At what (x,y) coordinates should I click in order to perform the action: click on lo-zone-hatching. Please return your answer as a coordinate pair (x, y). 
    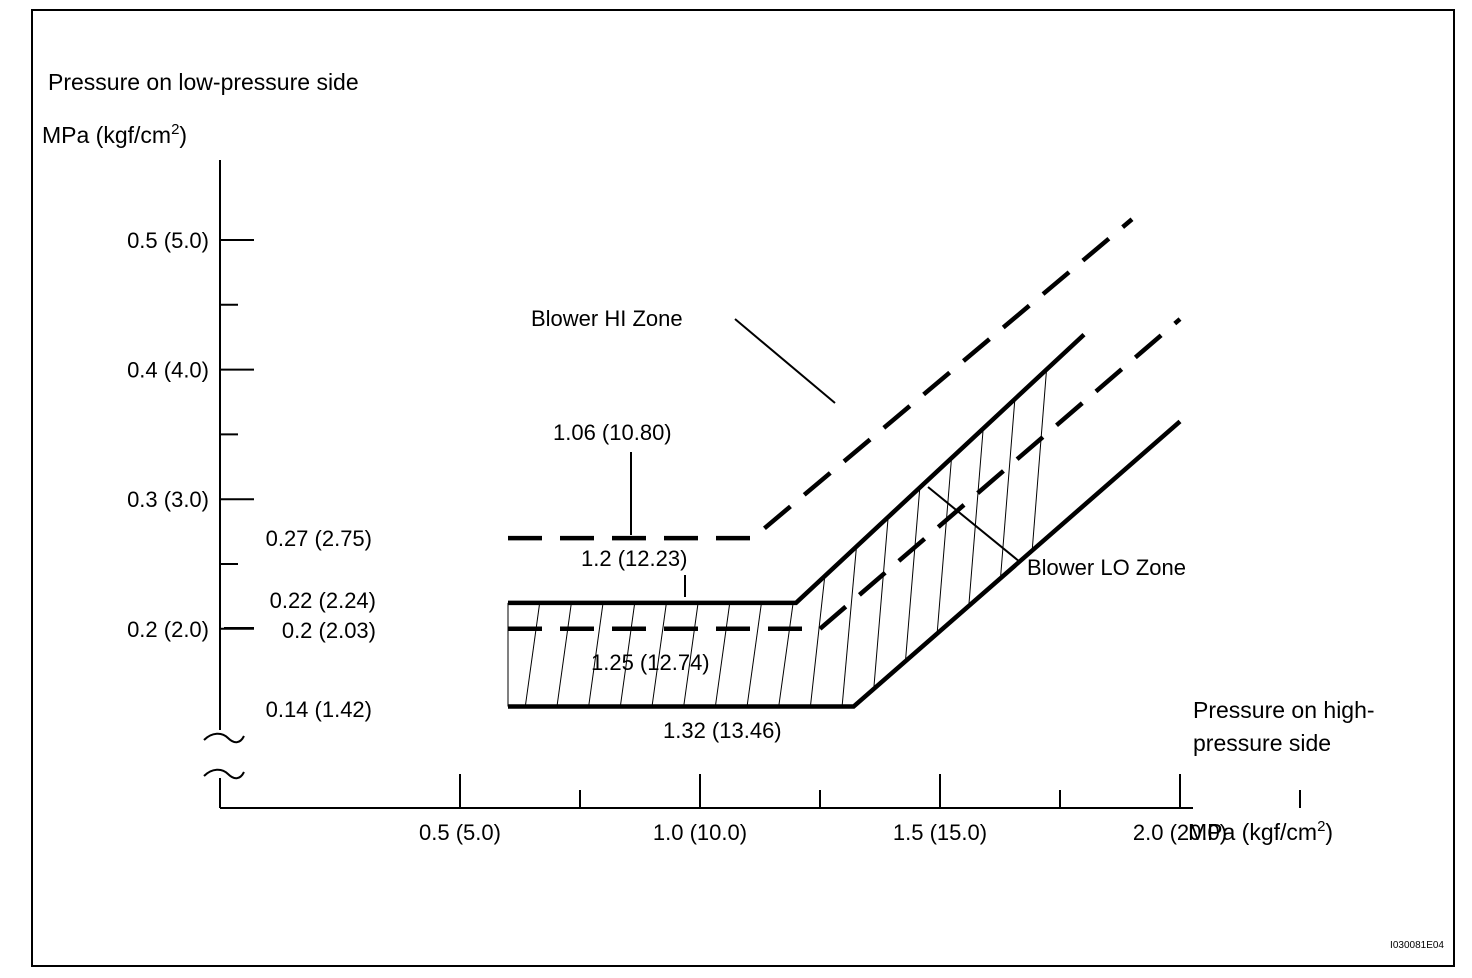
    Looking at the image, I should click on (777, 538).